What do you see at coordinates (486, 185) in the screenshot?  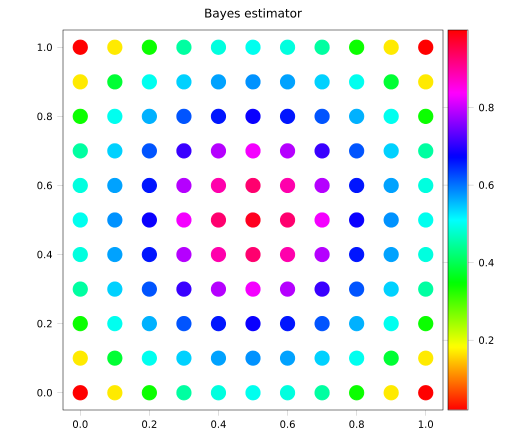 I see `color-bar-label: 0.6` at bounding box center [486, 185].